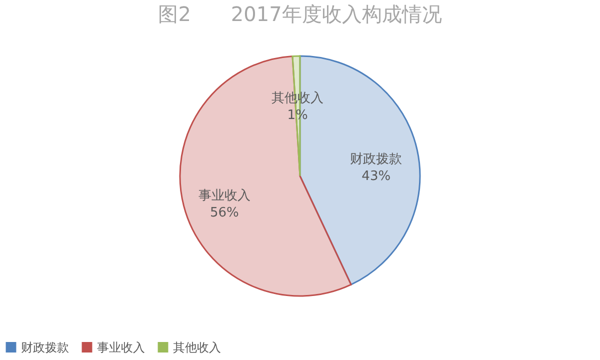 This screenshot has width=600, height=360. What do you see at coordinates (121, 347) in the screenshot?
I see `legend-label: 事业收入` at bounding box center [121, 347].